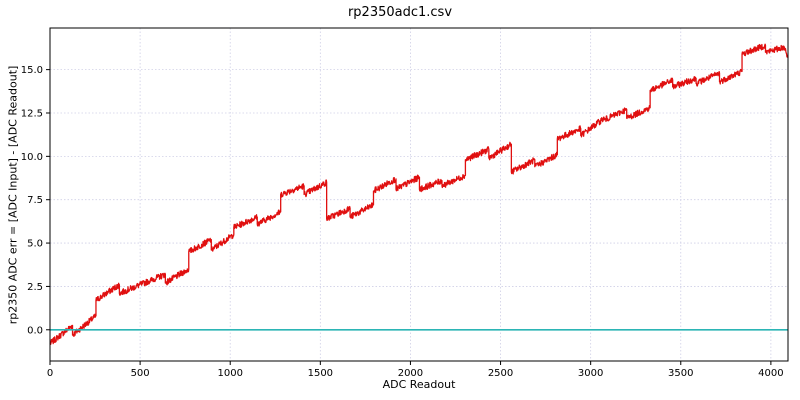 The height and width of the screenshot is (400, 800). I want to click on x-tick-label: 1000, so click(229, 373).